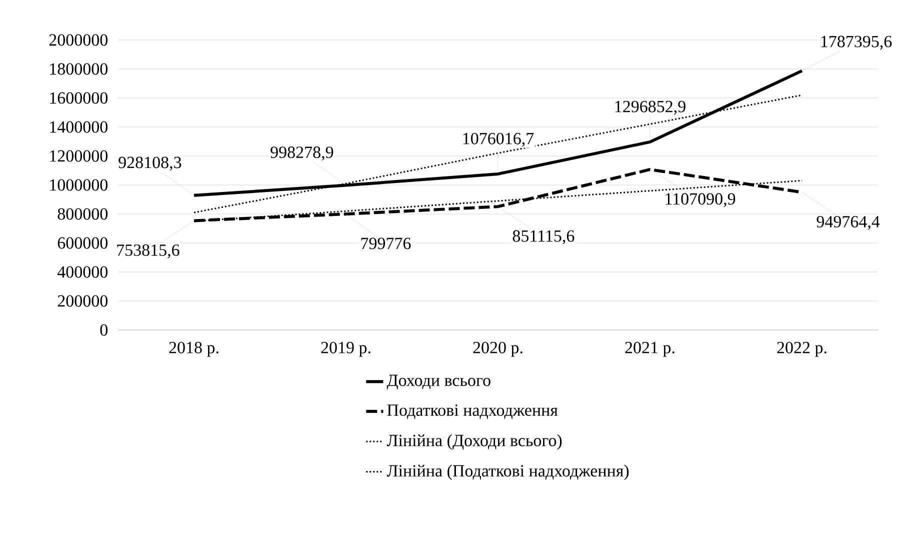  What do you see at coordinates (83, 243) in the screenshot?
I see `y-tick-label: 600000` at bounding box center [83, 243].